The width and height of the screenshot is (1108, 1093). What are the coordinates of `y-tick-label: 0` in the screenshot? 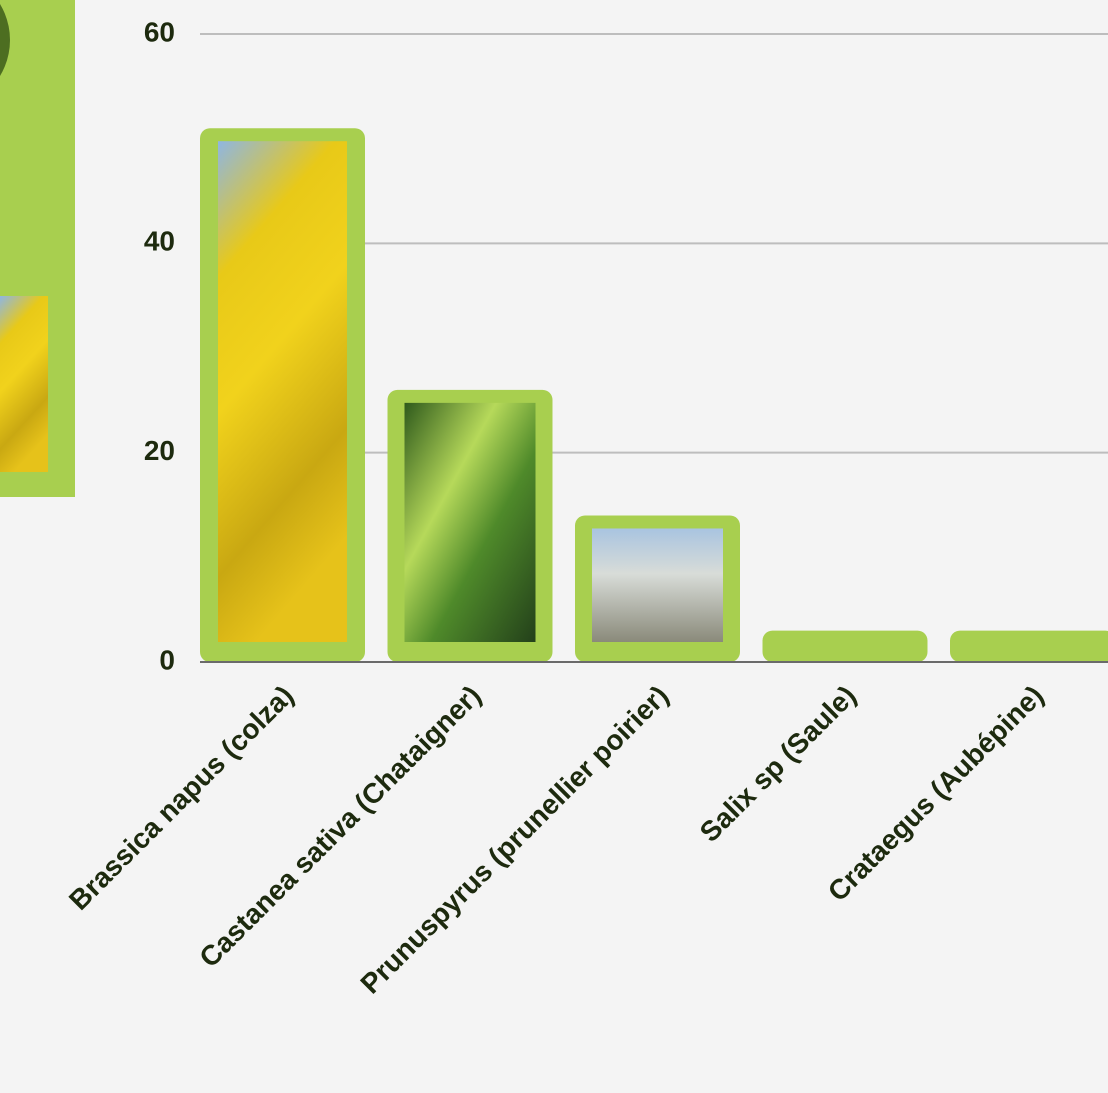 It's located at (167, 659).